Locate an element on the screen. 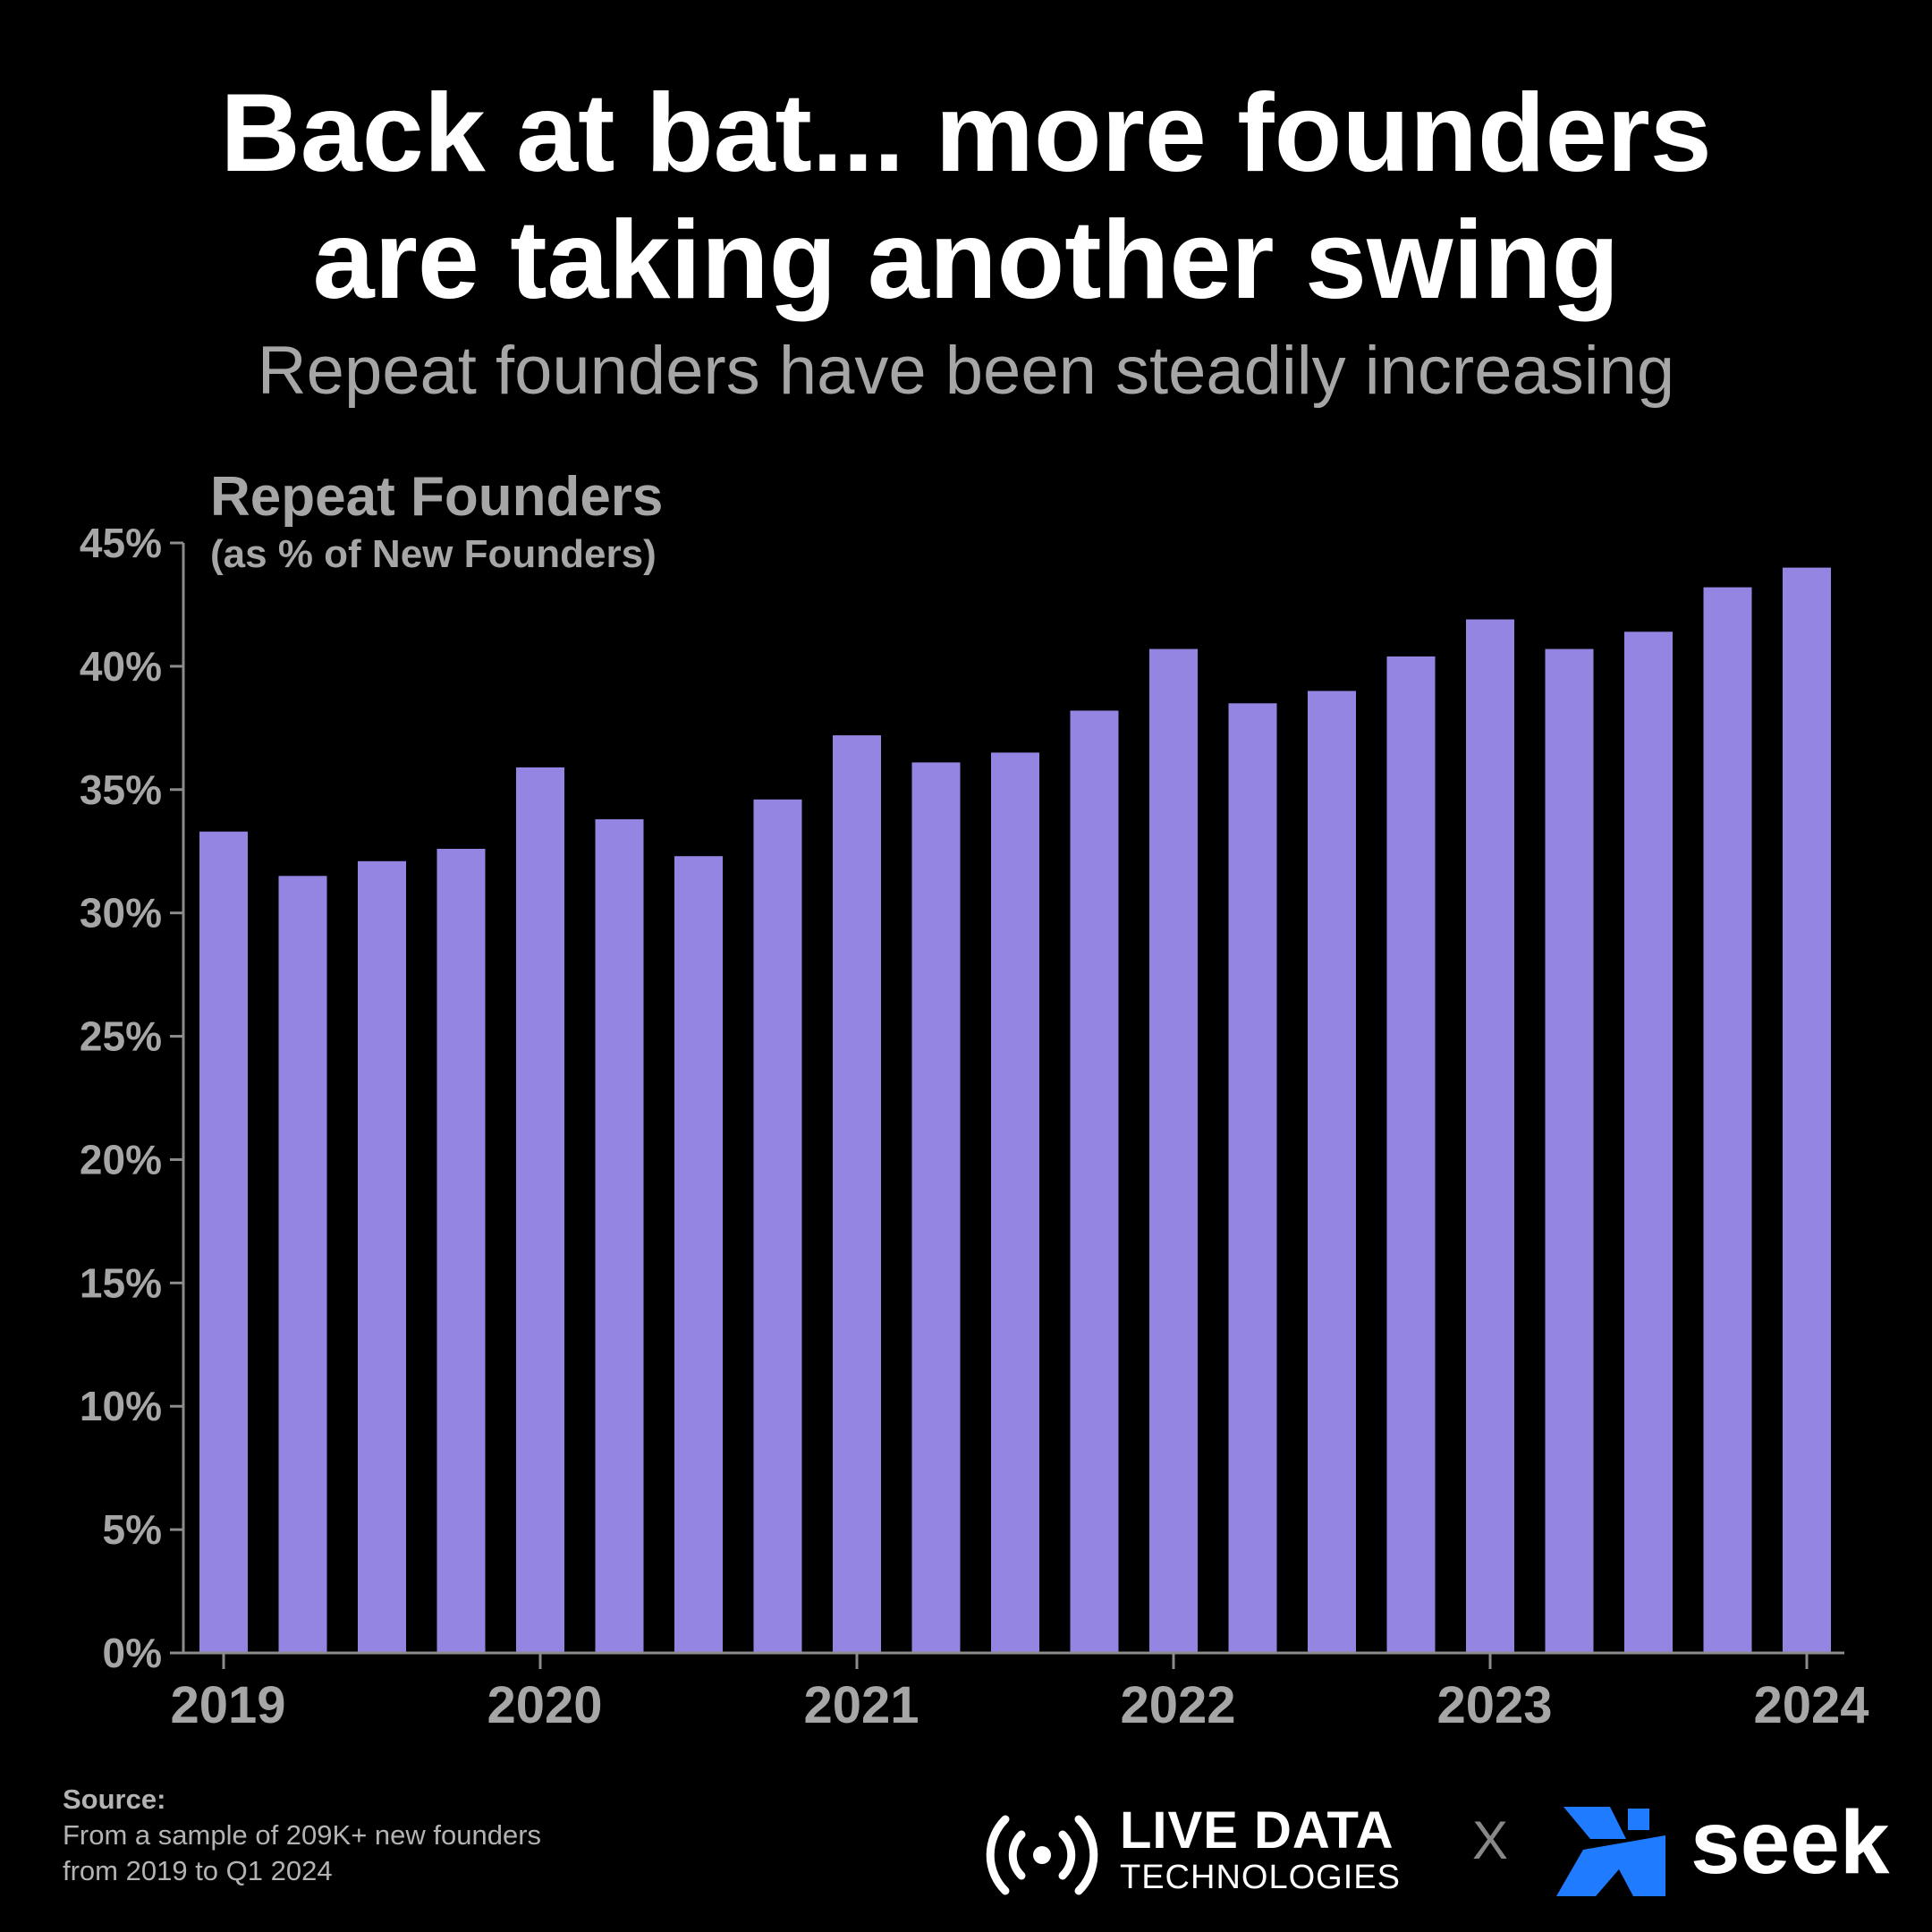  y-tick-label: 35% is located at coordinates (121, 790).